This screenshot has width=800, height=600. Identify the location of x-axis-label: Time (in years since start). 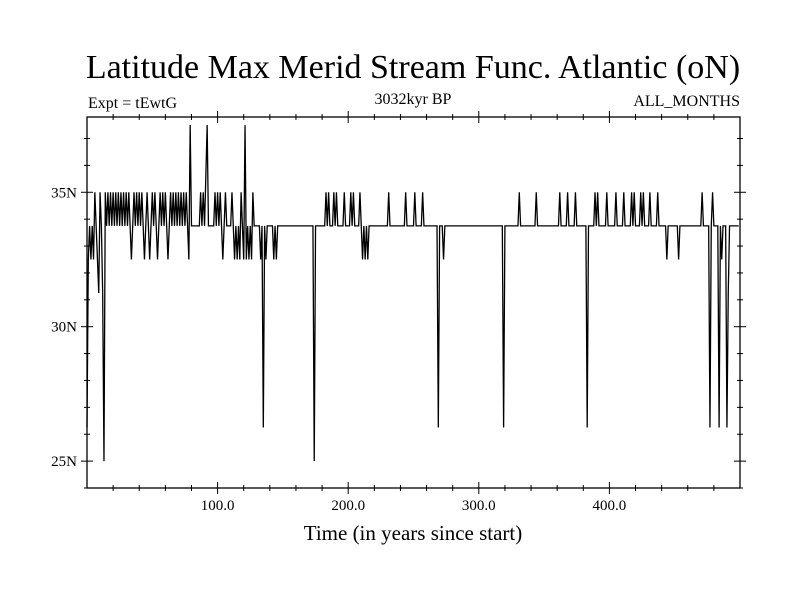
(413, 533).